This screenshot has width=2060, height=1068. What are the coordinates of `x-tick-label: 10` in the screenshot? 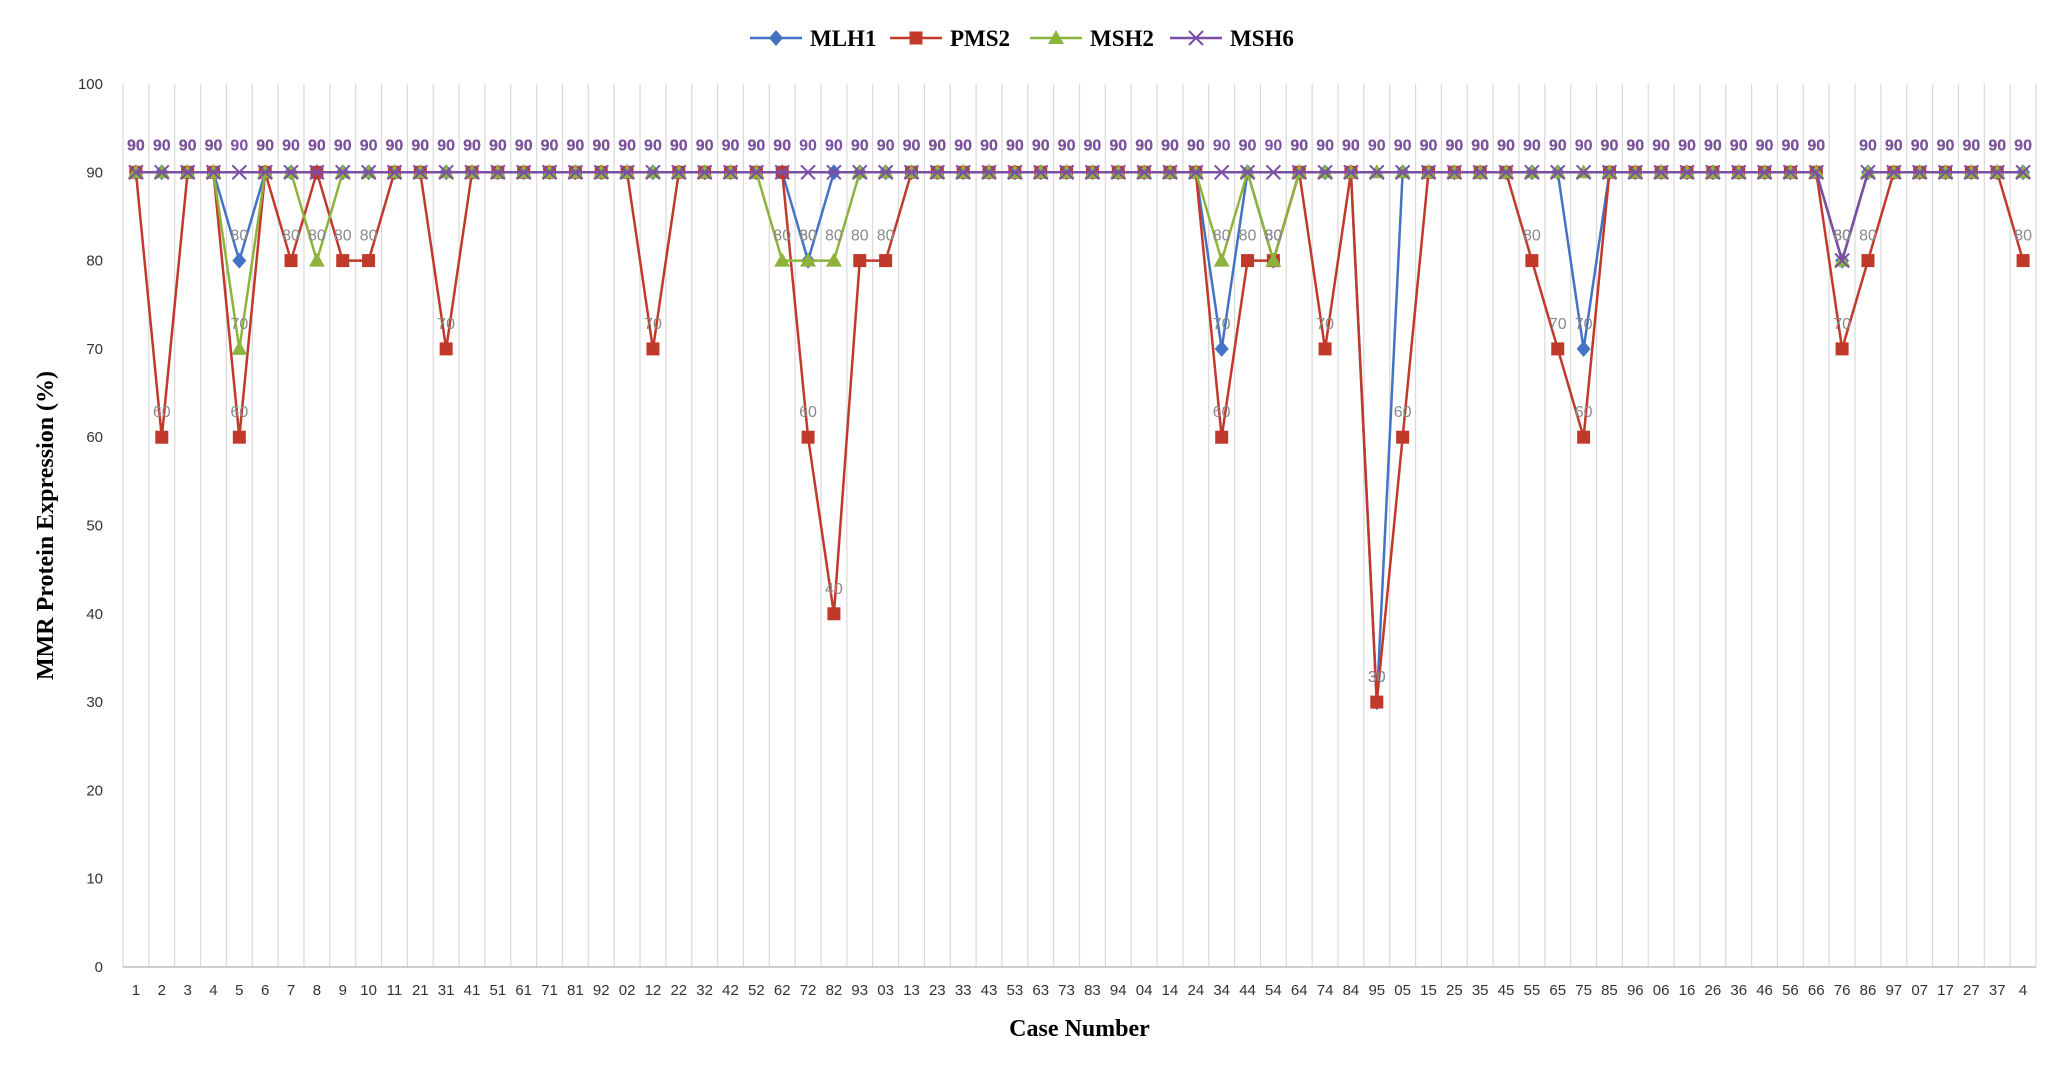 It's located at (368, 990).